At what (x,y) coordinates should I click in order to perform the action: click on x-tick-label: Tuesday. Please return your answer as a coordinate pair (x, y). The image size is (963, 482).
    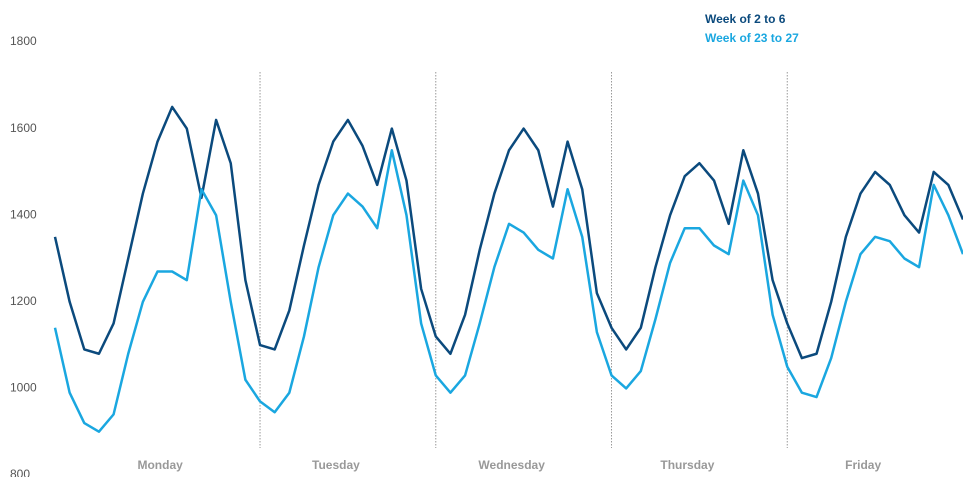
    Looking at the image, I should click on (336, 465).